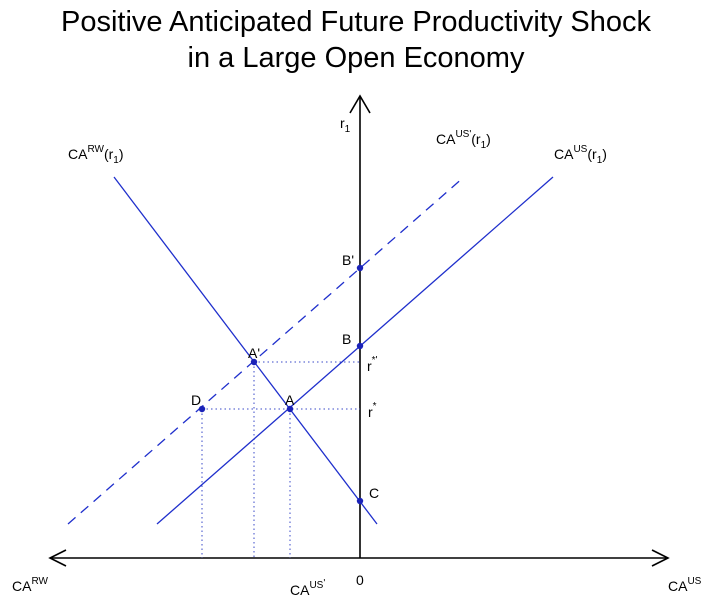 This screenshot has height=606, width=712. What do you see at coordinates (254, 353) in the screenshot?
I see `label-a-prime: A'` at bounding box center [254, 353].